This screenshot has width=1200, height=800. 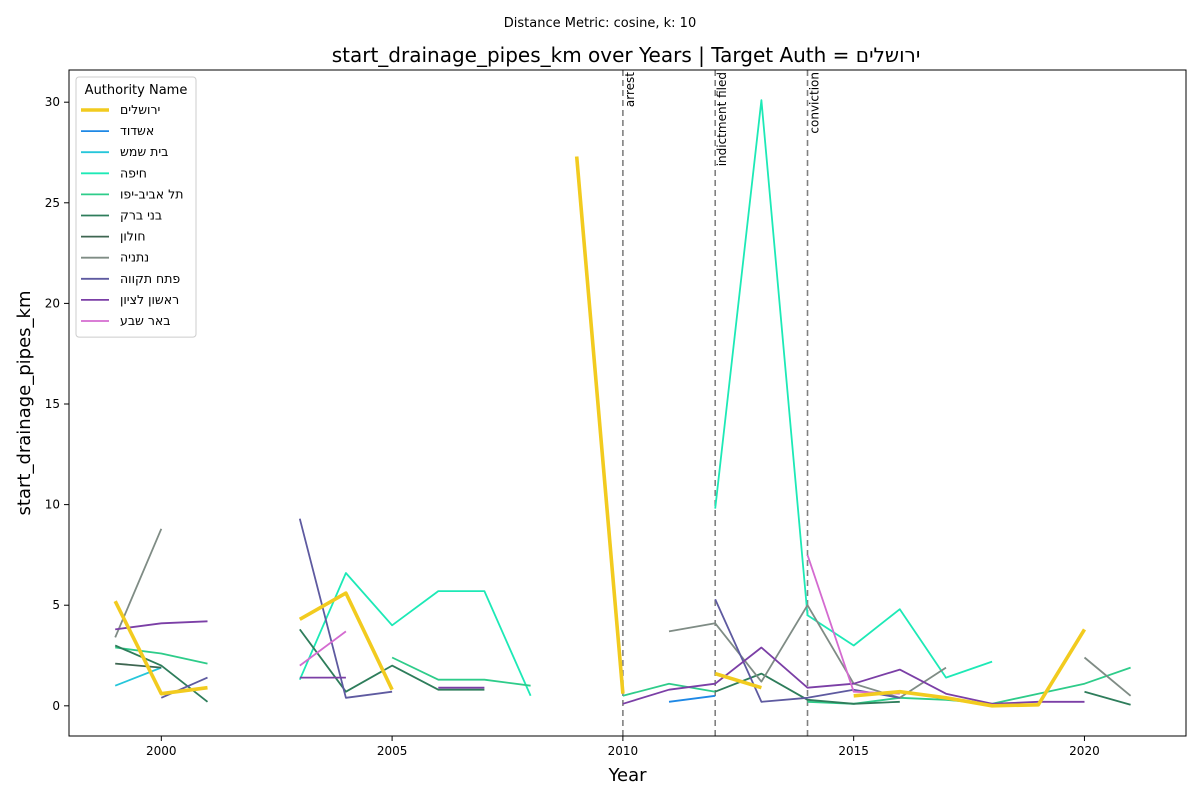 I want to click on legend-label: ראשון לציון, so click(x=149, y=299).